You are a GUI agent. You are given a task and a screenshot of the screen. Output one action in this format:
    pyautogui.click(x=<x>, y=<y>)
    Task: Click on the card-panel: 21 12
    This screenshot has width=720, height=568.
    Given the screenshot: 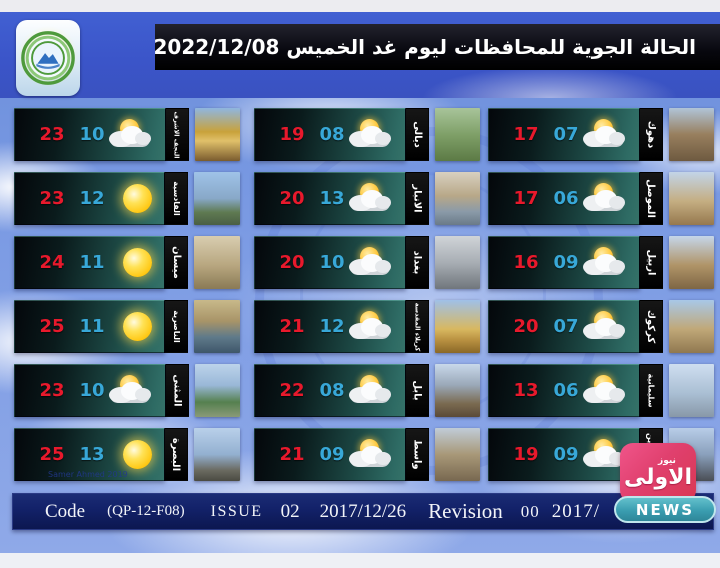 What is the action you would take?
    pyautogui.click(x=330, y=326)
    